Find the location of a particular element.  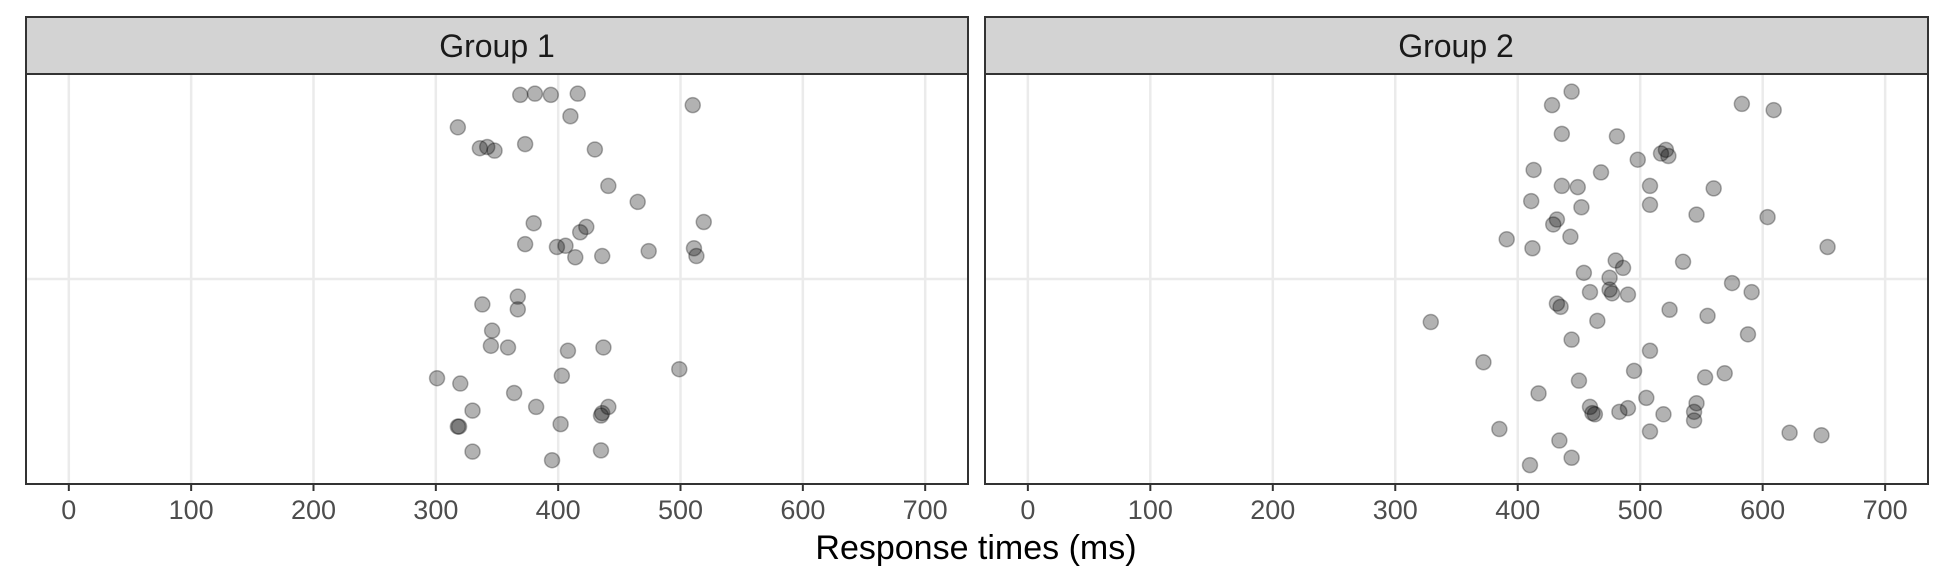

facet-strip-label-group-2: Group 2 is located at coordinates (1456, 46).